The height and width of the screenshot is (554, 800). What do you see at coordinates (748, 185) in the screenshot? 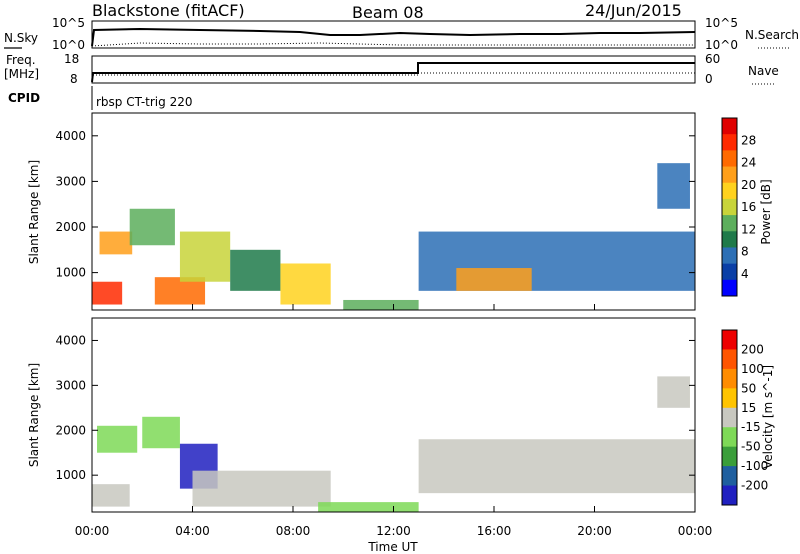
I see `colorbar-tick-2: 20` at bounding box center [748, 185].